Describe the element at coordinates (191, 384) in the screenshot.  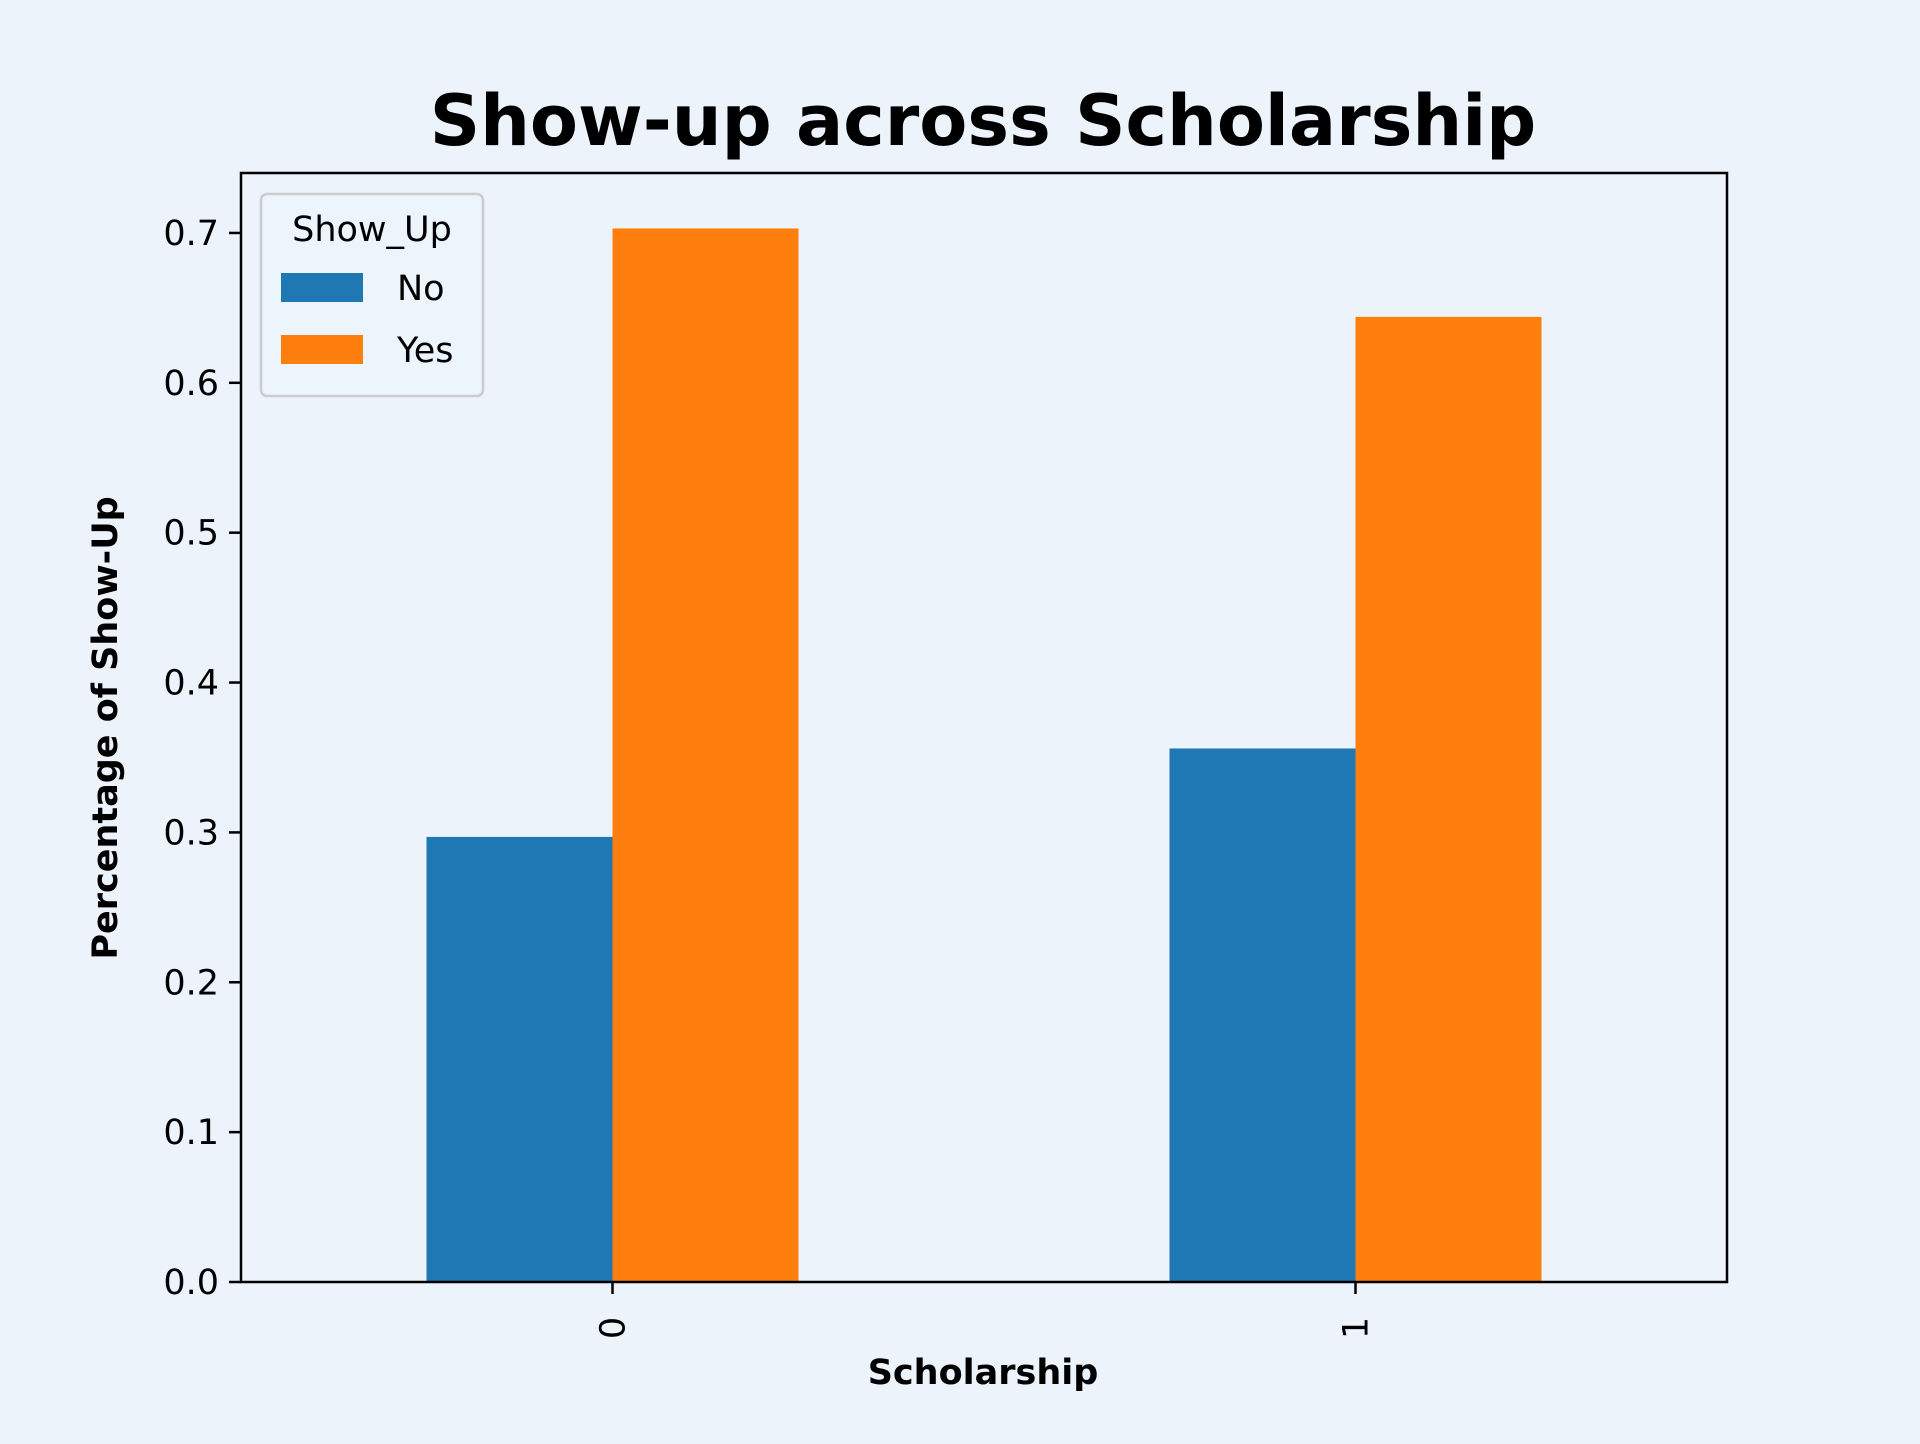
I see `y-tick-label: 0.6` at that location.